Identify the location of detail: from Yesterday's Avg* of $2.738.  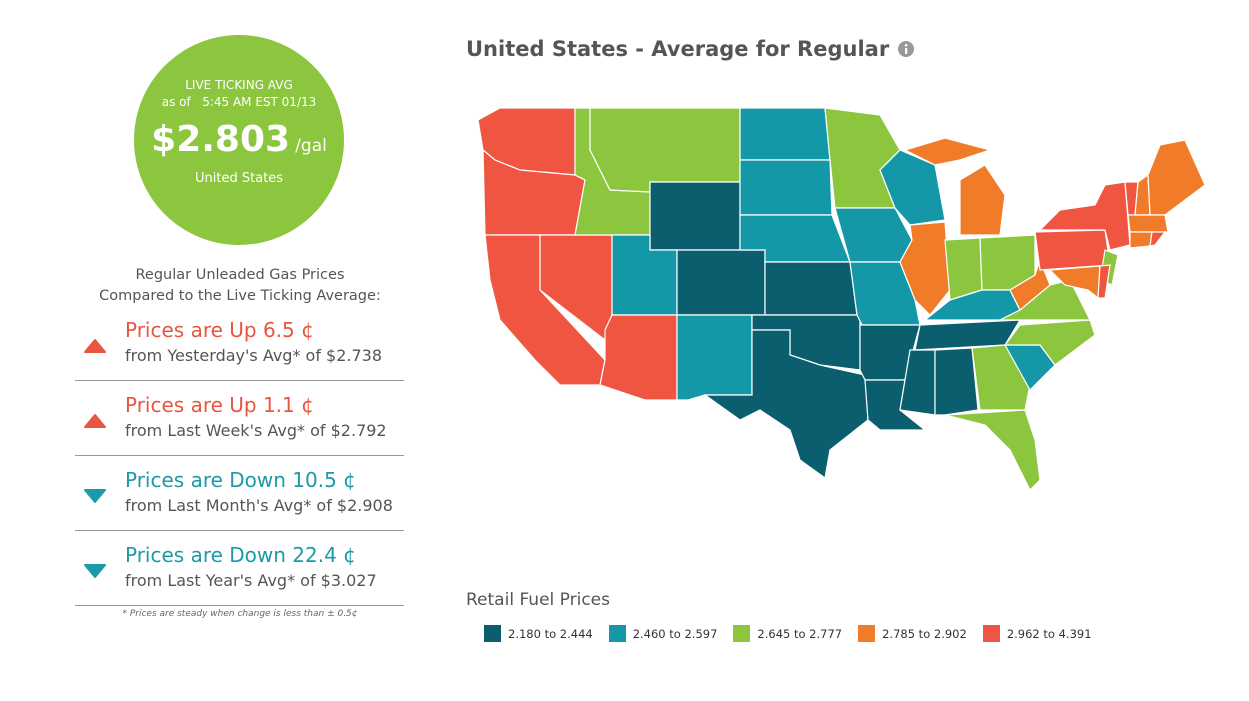
(254, 355).